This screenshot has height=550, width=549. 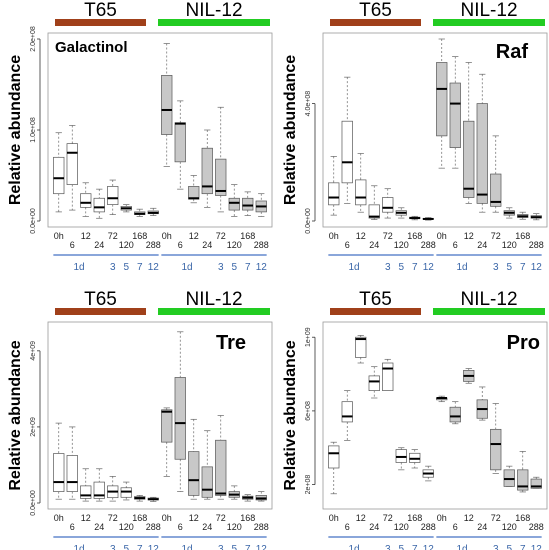 What do you see at coordinates (33, 351) in the screenshot?
I see `y-tick-label: 4e+09` at bounding box center [33, 351].